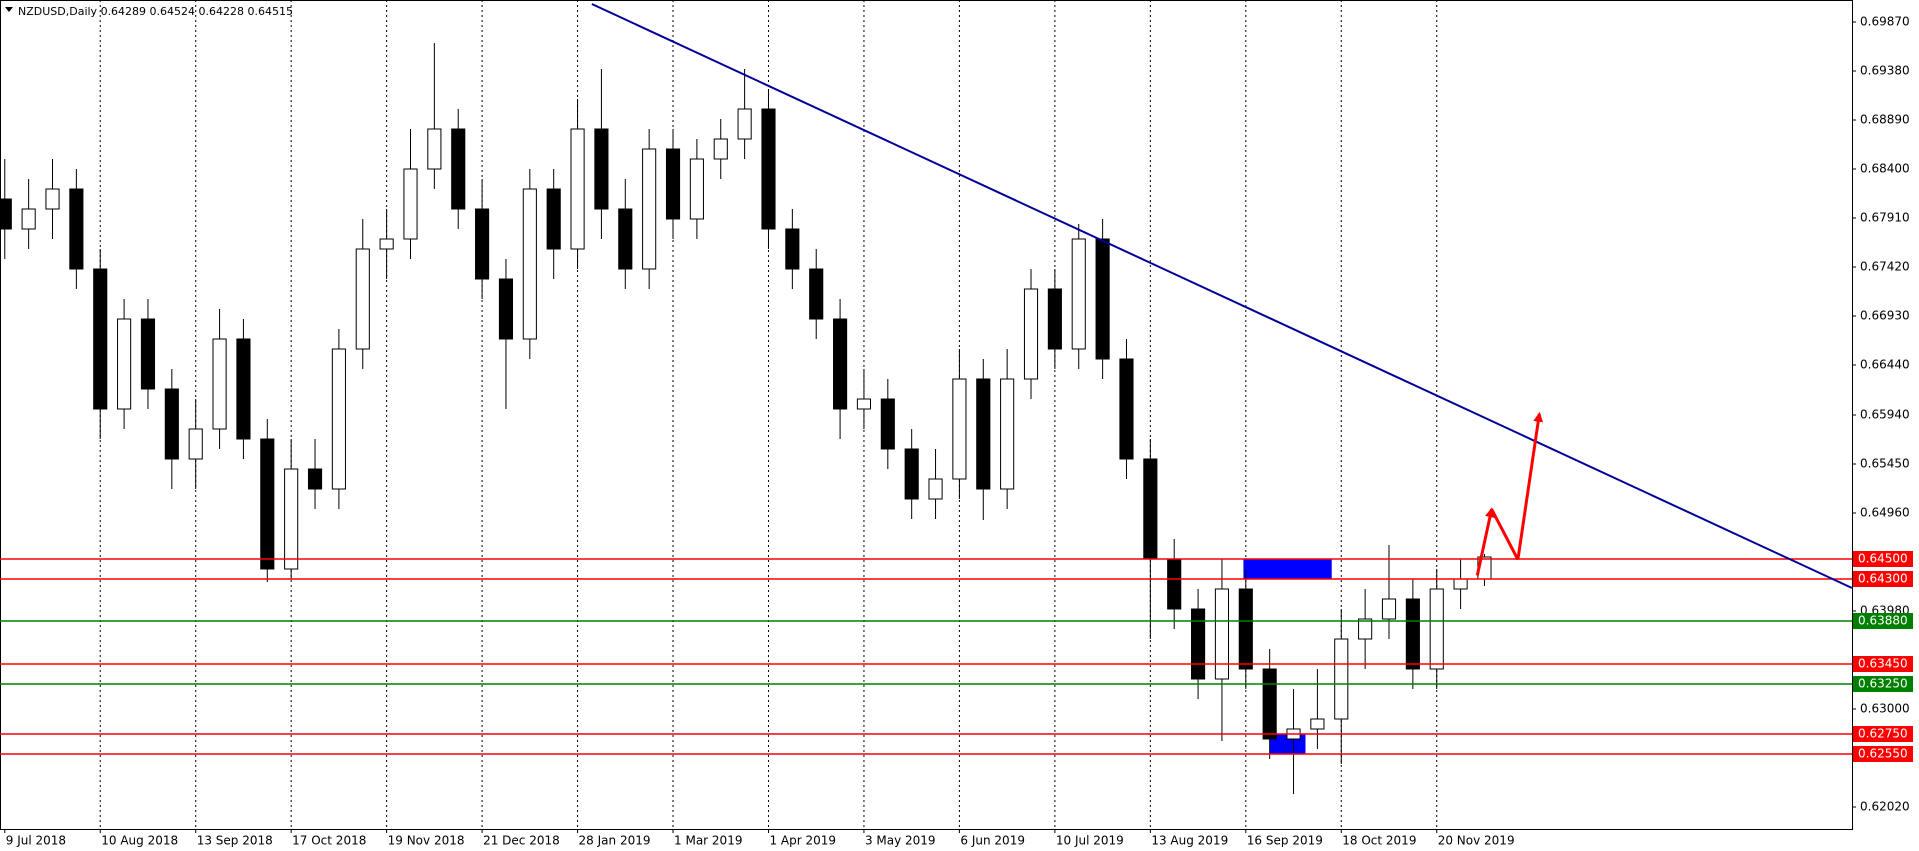 Image resolution: width=1919 pixels, height=851 pixels. I want to click on level-label: 0.63450, so click(1883, 664).